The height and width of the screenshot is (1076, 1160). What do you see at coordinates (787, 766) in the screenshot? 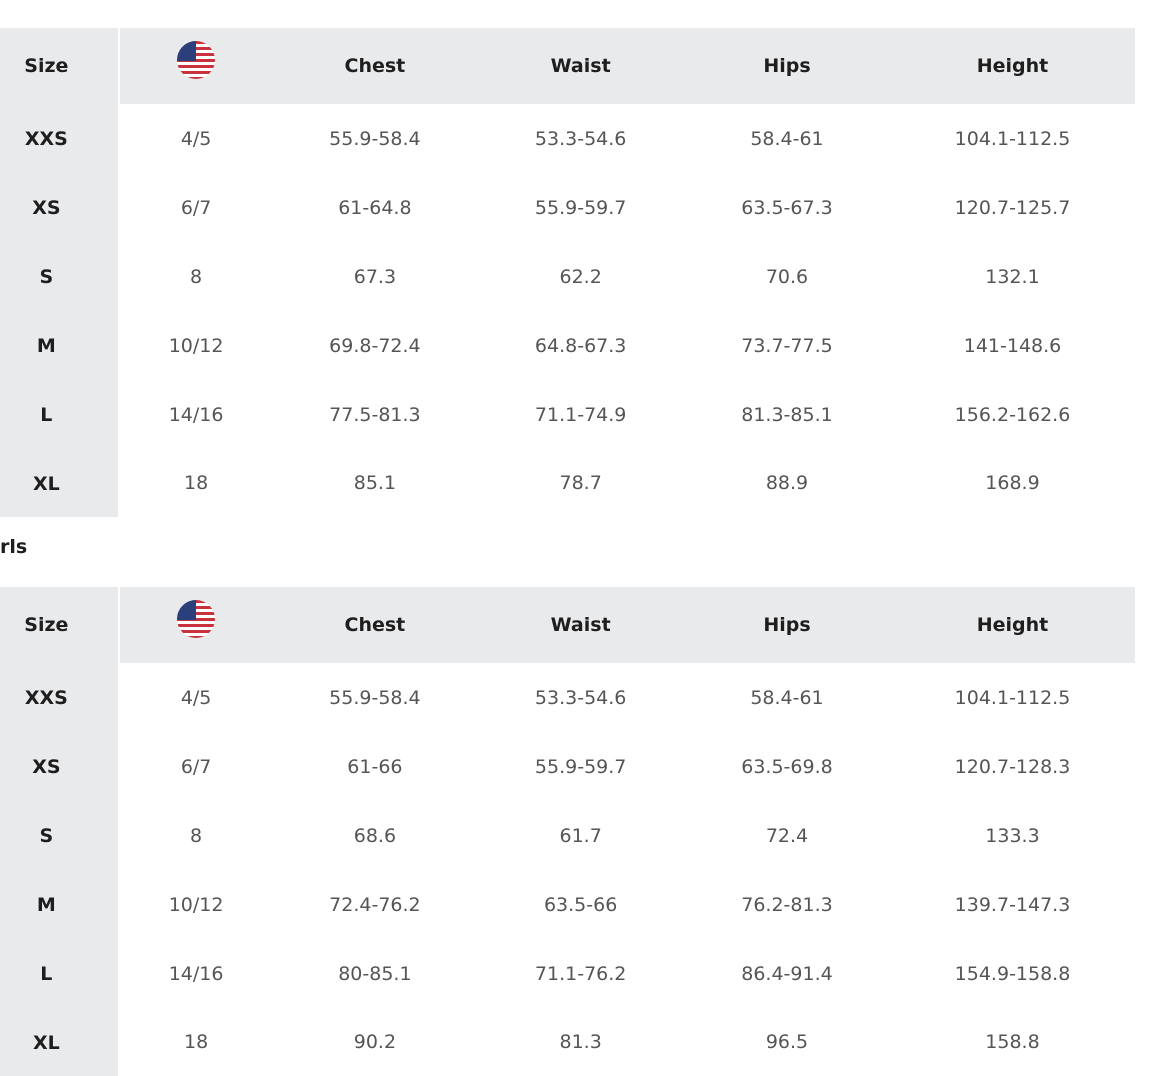
I see `cell-hips: 63.5-69.8` at bounding box center [787, 766].